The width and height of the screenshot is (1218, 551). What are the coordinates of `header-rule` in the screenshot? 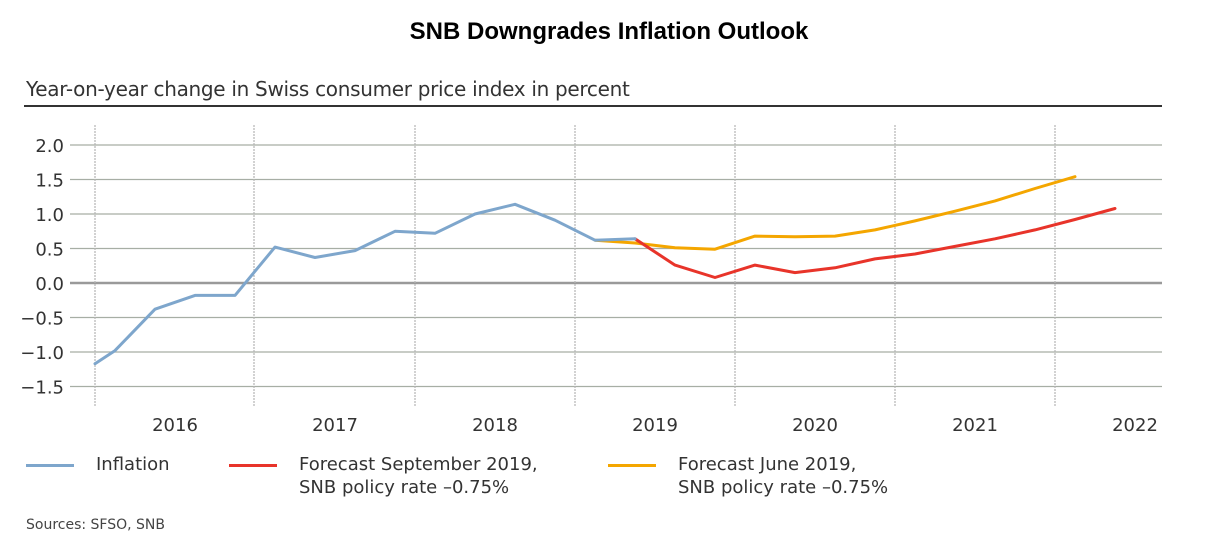 It's located at (593, 106).